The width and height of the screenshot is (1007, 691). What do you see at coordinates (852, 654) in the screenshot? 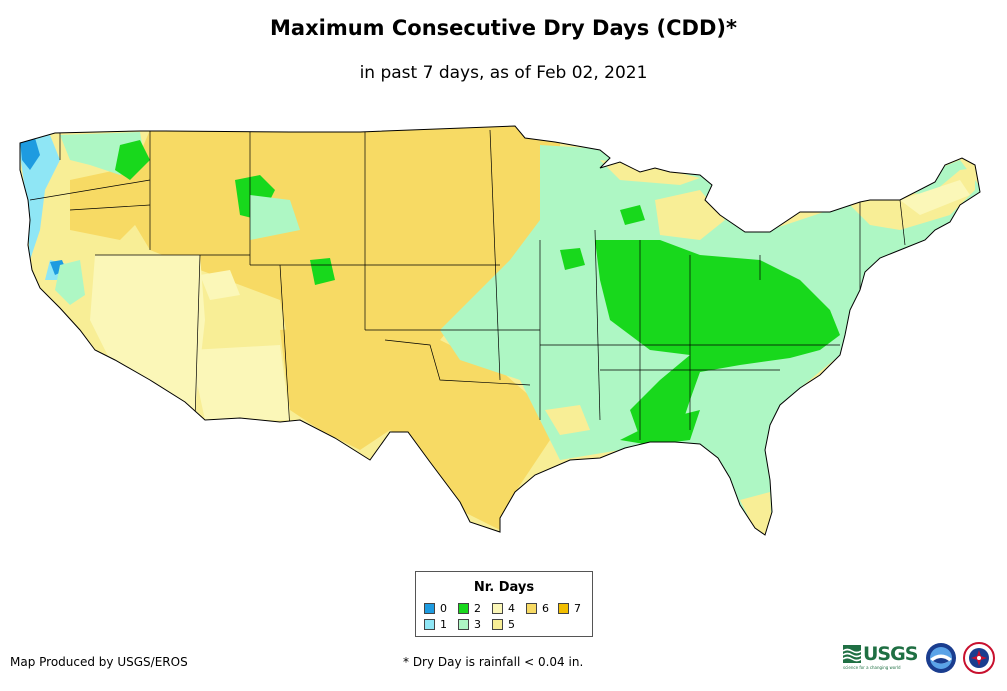
I see `usgs-wave-icon` at bounding box center [852, 654].